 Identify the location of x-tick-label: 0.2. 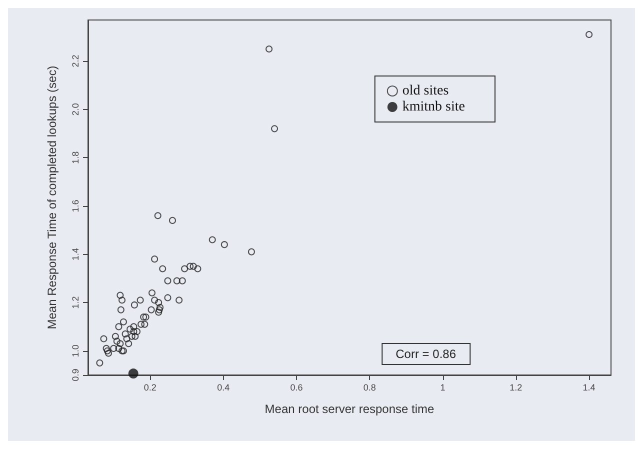
(150, 387).